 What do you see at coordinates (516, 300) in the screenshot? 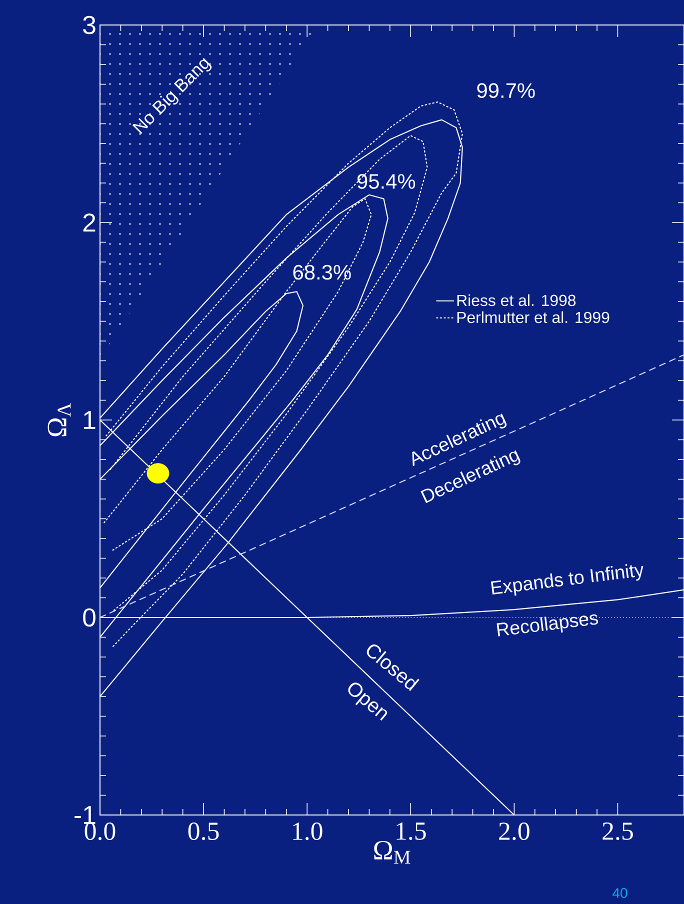
I see `legend-label: Riess et al. 1998` at bounding box center [516, 300].